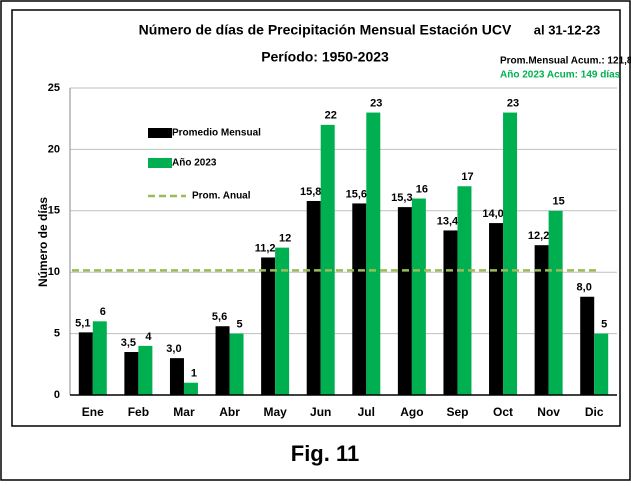 This screenshot has width=631, height=486. I want to click on legend-label: Prom. Anual, so click(221, 196).